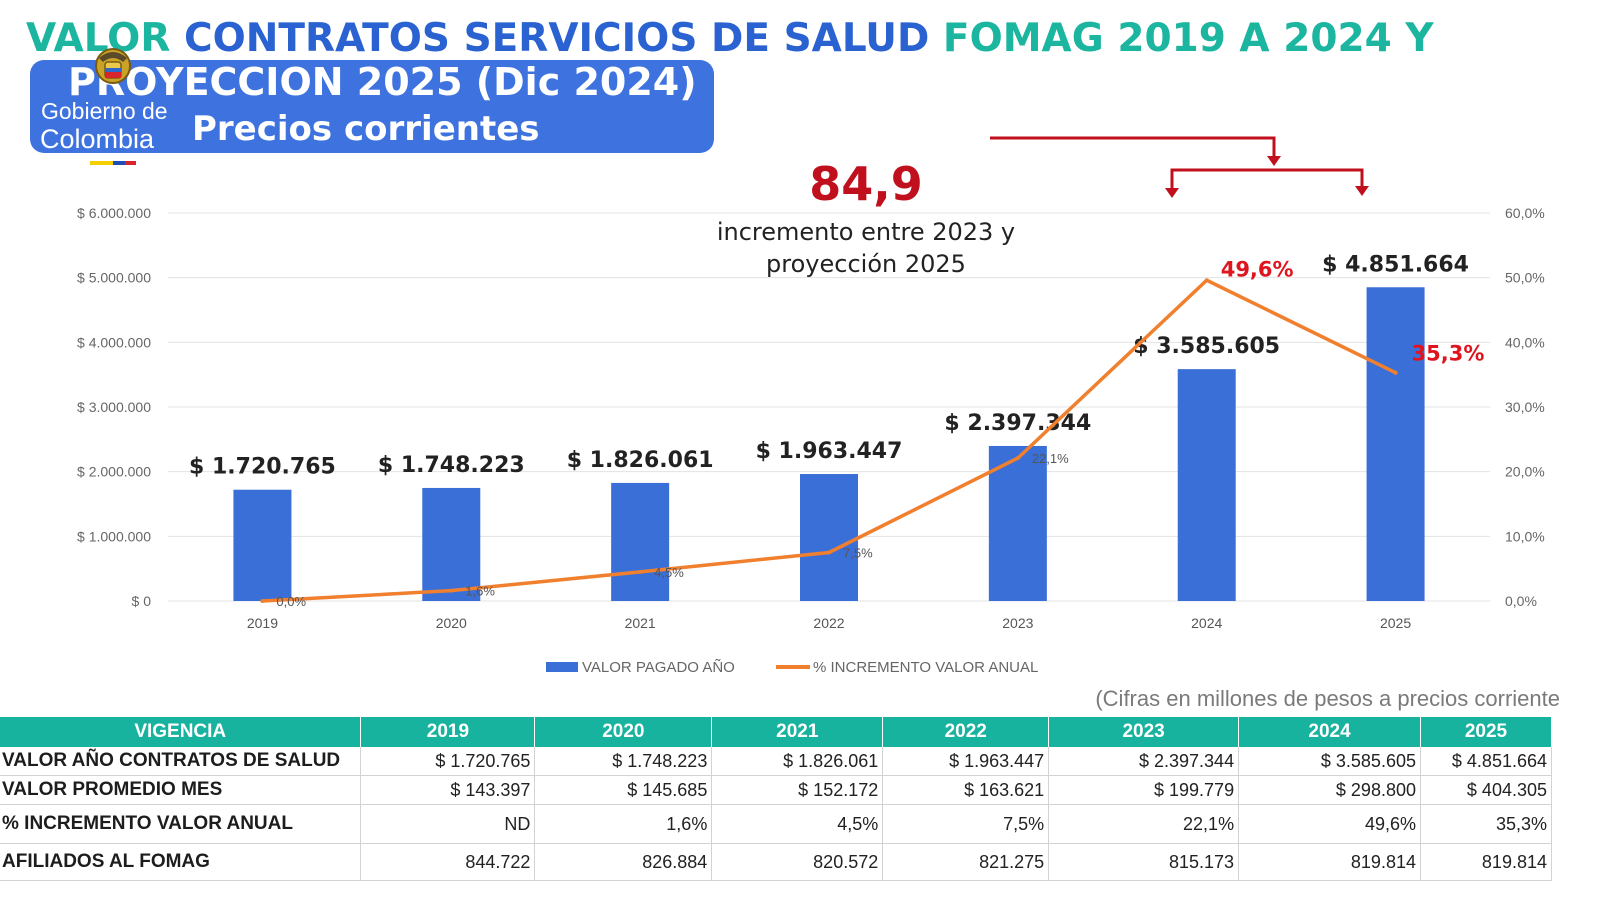 Image resolution: width=1600 pixels, height=905 pixels. What do you see at coordinates (451, 623) in the screenshot?
I see `x-axis-tick: 2020` at bounding box center [451, 623].